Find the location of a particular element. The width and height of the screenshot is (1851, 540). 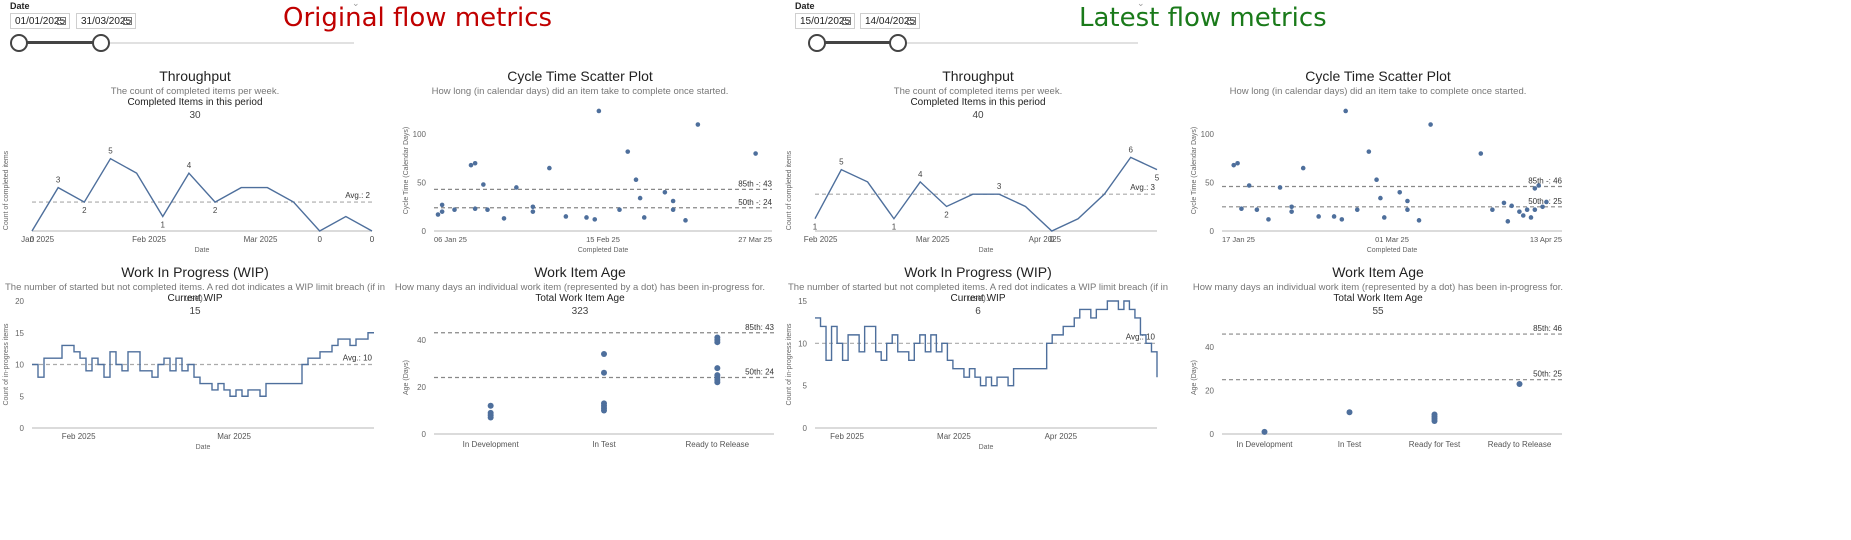

start-date-input: 15/01/2025 is located at coordinates (825, 21).